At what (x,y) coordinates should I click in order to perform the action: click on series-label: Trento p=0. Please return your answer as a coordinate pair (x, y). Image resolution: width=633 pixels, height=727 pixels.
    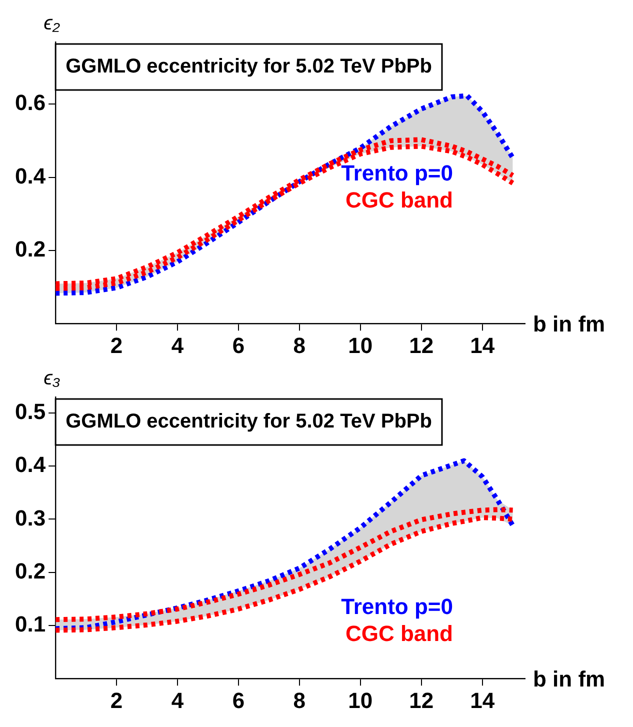
    Looking at the image, I should click on (397, 173).